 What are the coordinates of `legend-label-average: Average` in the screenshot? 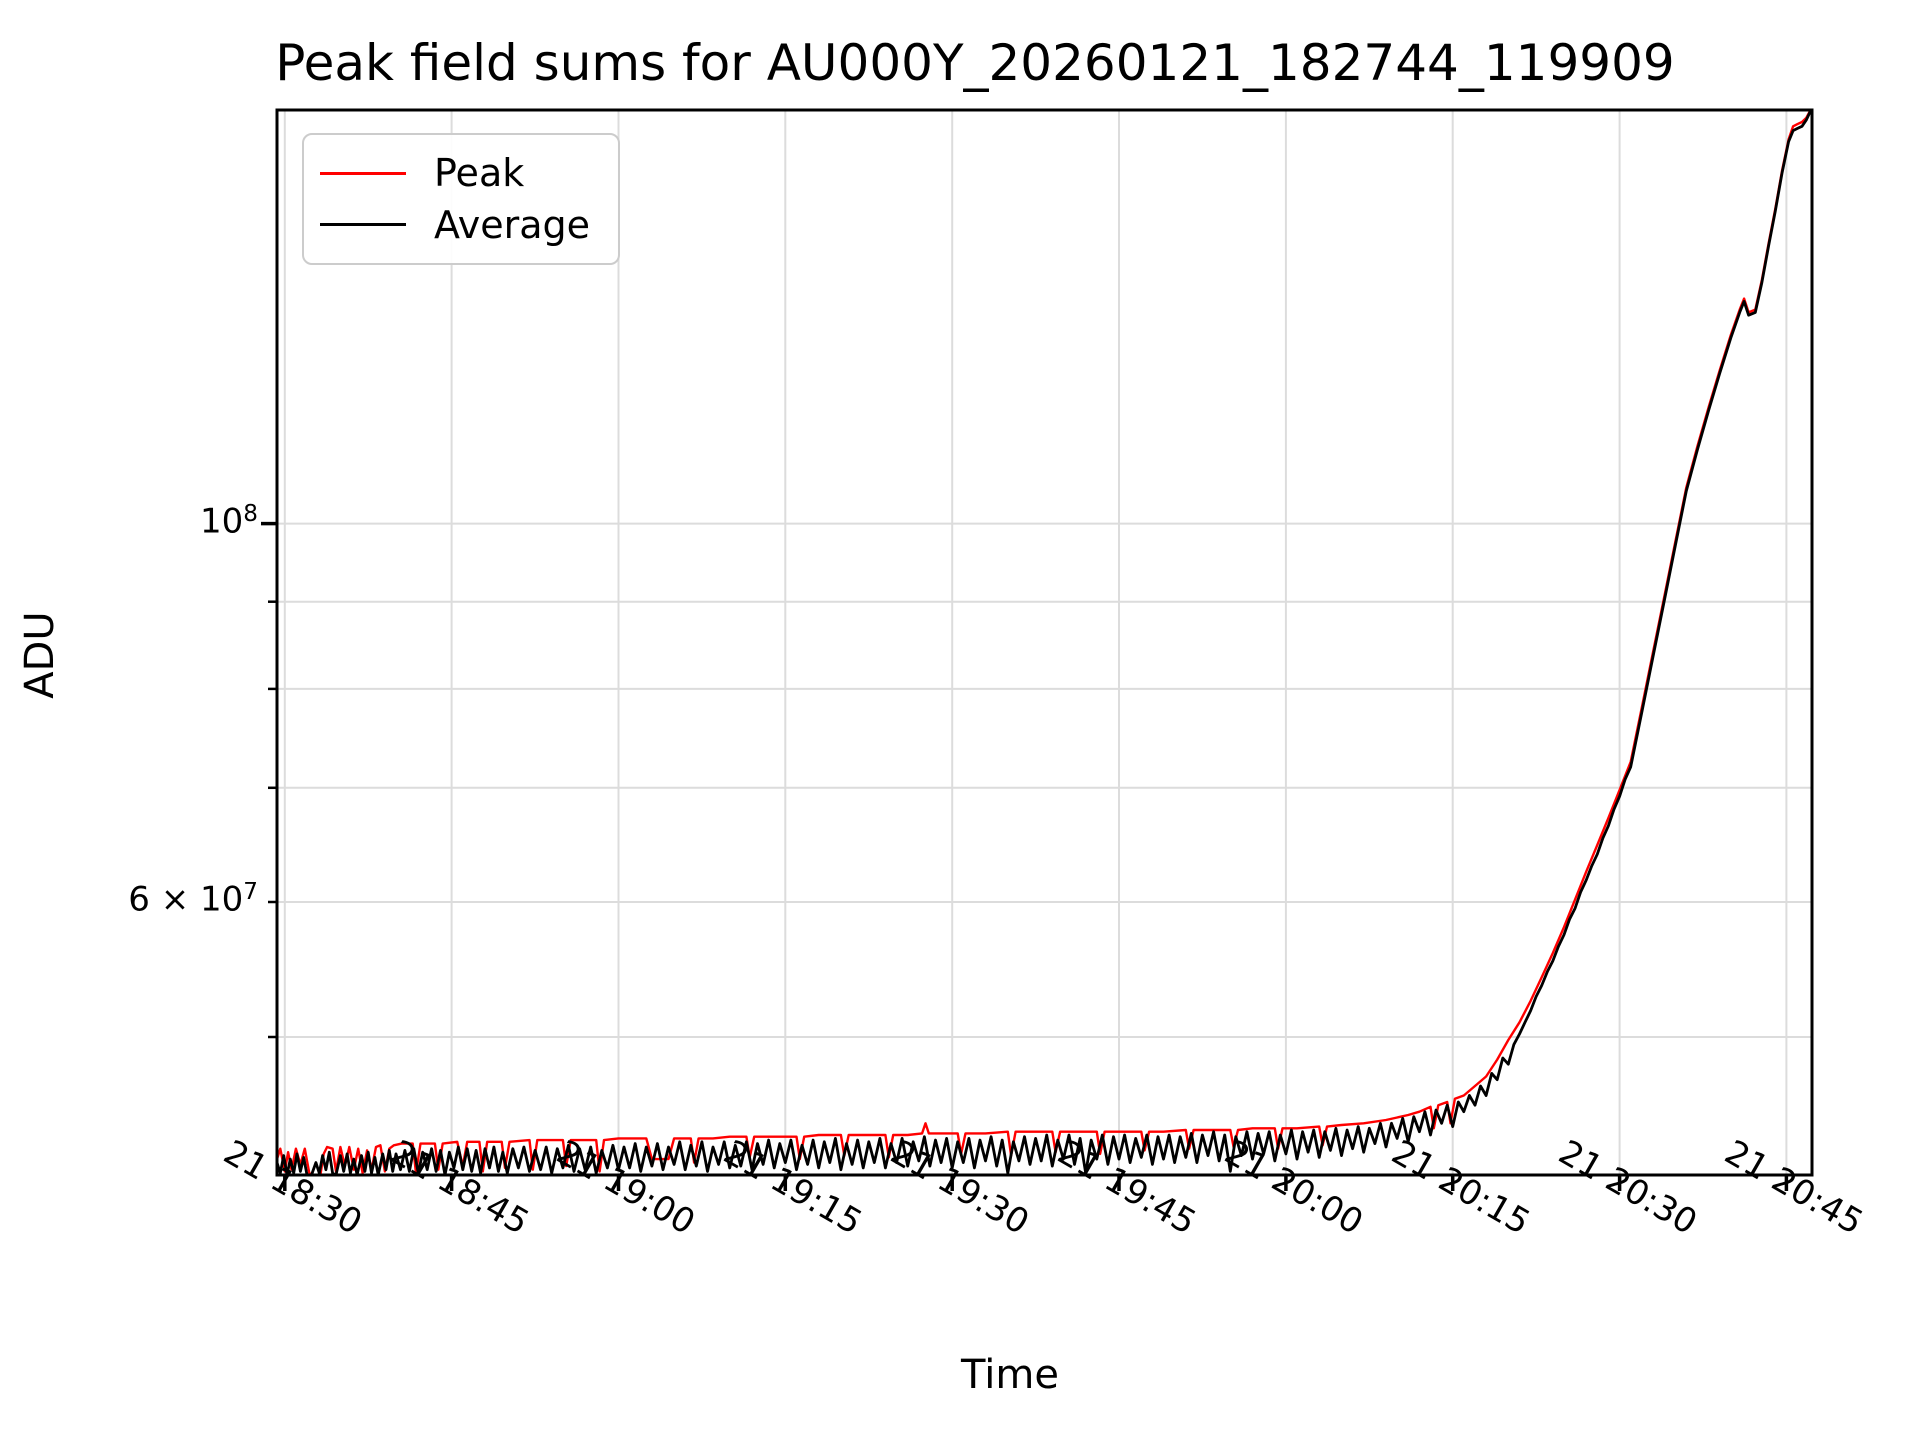 It's located at (512, 224).